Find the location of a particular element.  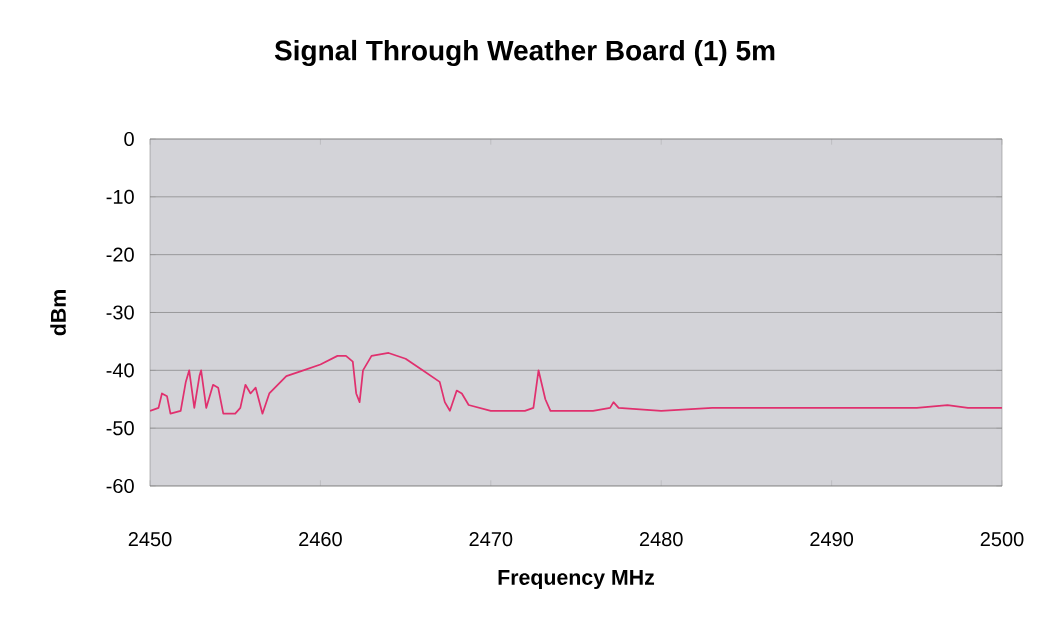

x-tick-label: 2490 is located at coordinates (832, 539).